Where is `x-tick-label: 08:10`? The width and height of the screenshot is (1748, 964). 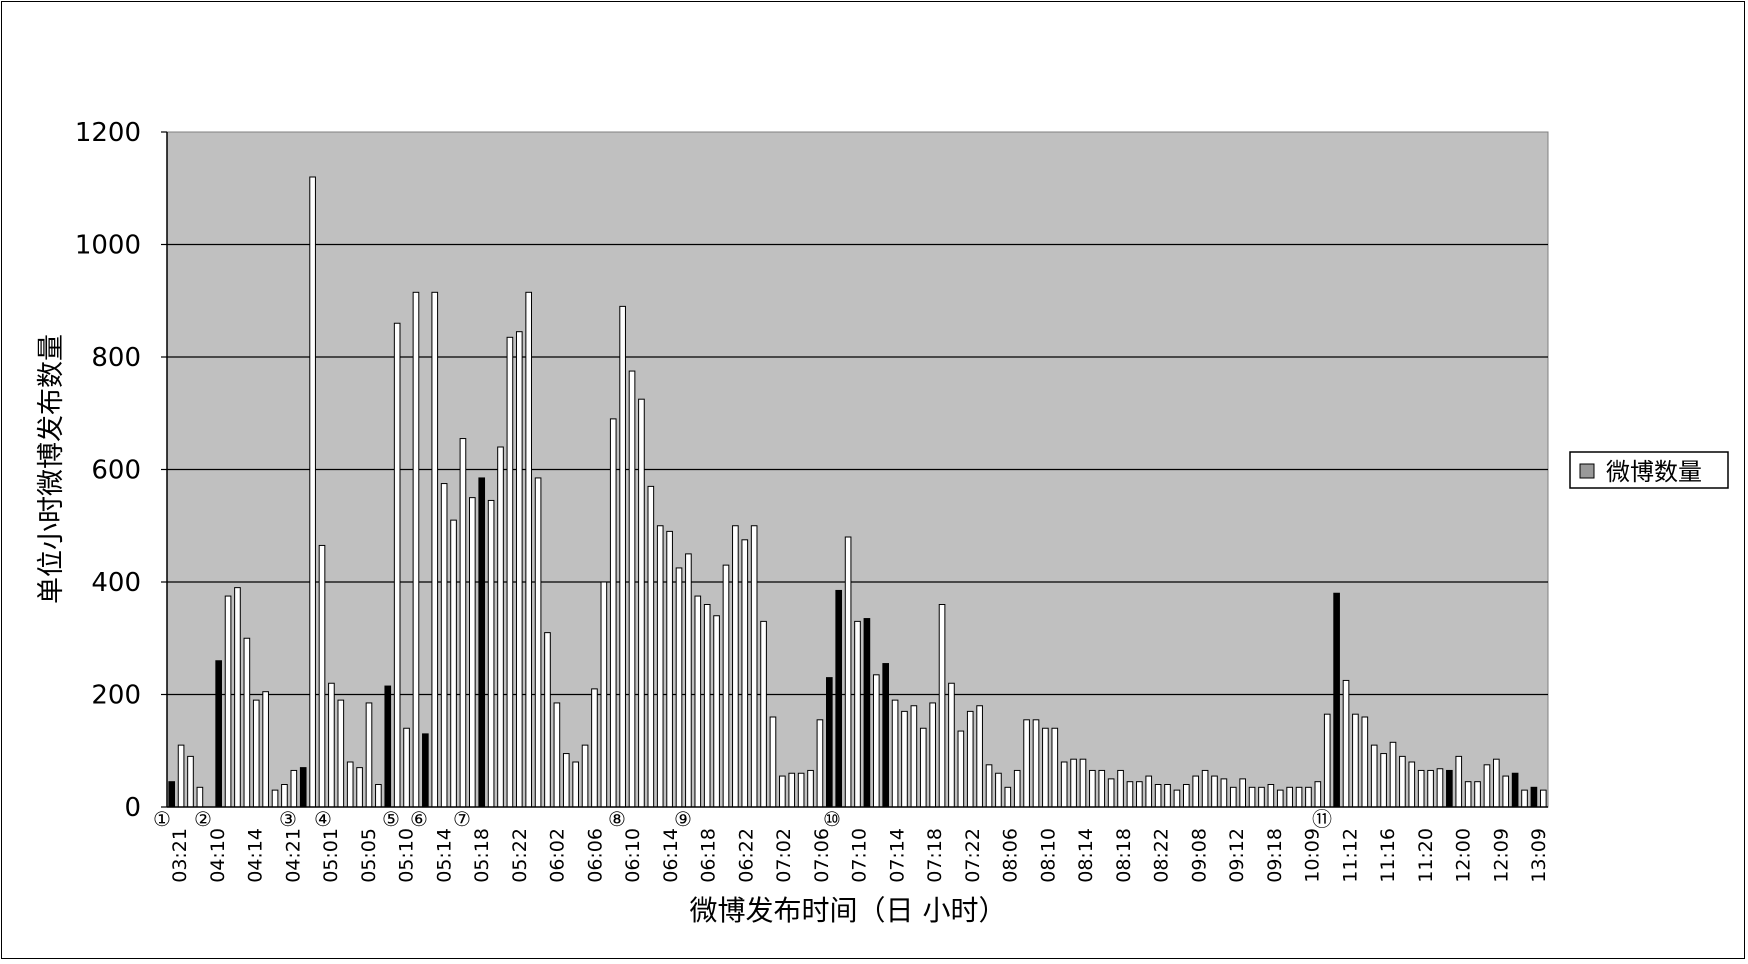 x-tick-label: 08:10 is located at coordinates (1048, 855).